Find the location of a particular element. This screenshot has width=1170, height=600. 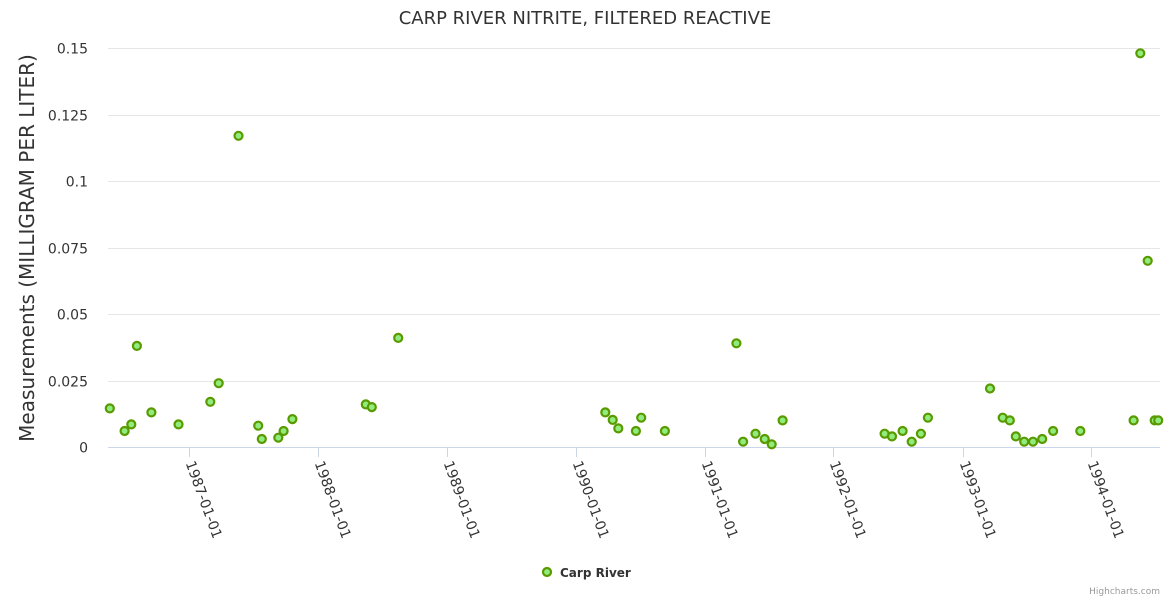

legend-label-carp-river: Carp River is located at coordinates (595, 573).